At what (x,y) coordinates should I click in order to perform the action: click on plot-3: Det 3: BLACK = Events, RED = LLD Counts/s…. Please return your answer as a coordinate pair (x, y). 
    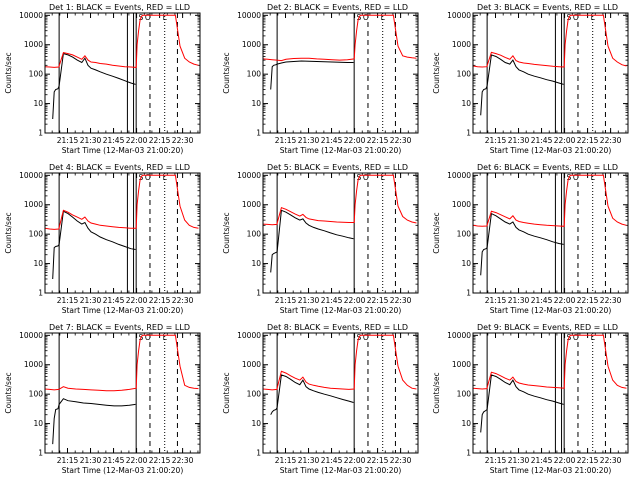
    Looking at the image, I should click on (530, 79).